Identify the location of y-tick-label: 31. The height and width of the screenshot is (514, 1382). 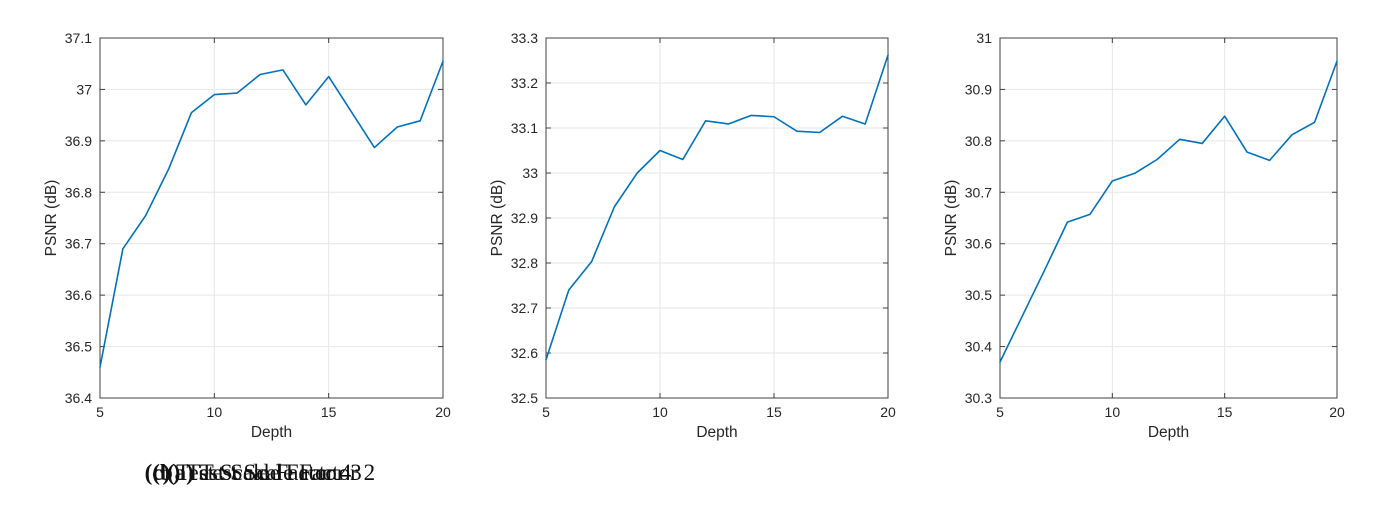
(984, 38).